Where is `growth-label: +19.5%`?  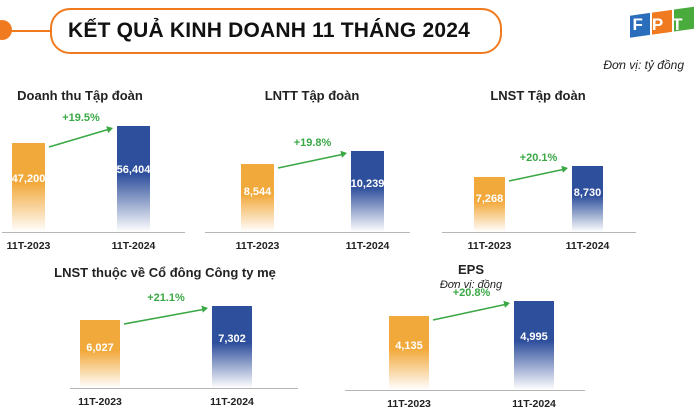
growth-label: +19.5% is located at coordinates (81, 118).